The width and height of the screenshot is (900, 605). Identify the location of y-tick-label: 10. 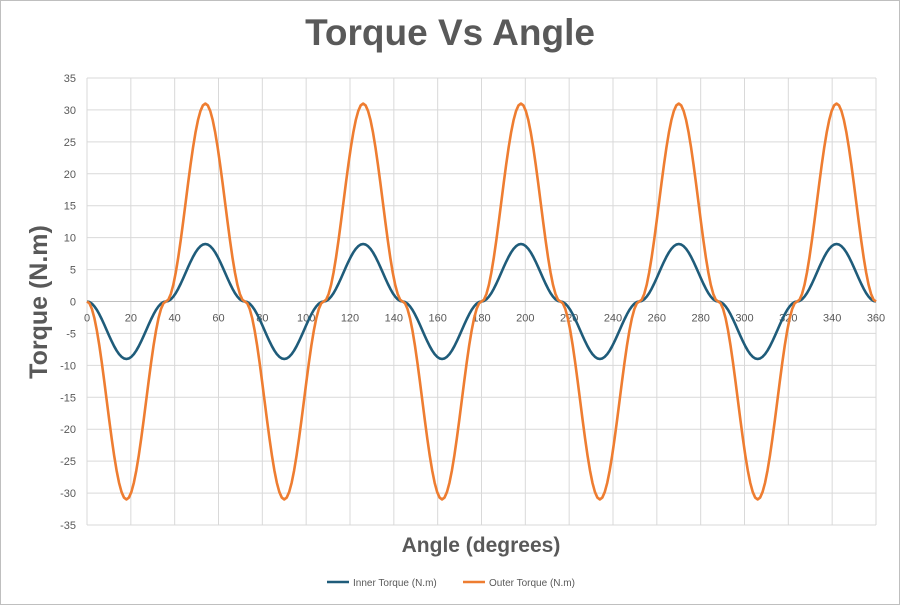
(70, 239).